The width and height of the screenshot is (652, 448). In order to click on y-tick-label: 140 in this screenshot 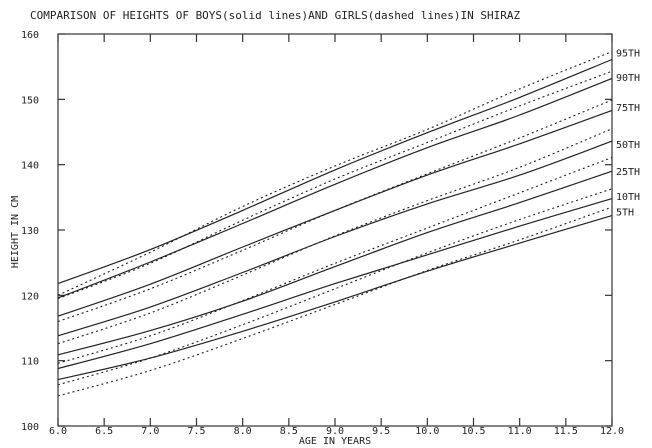, I will do `click(30, 166)`.